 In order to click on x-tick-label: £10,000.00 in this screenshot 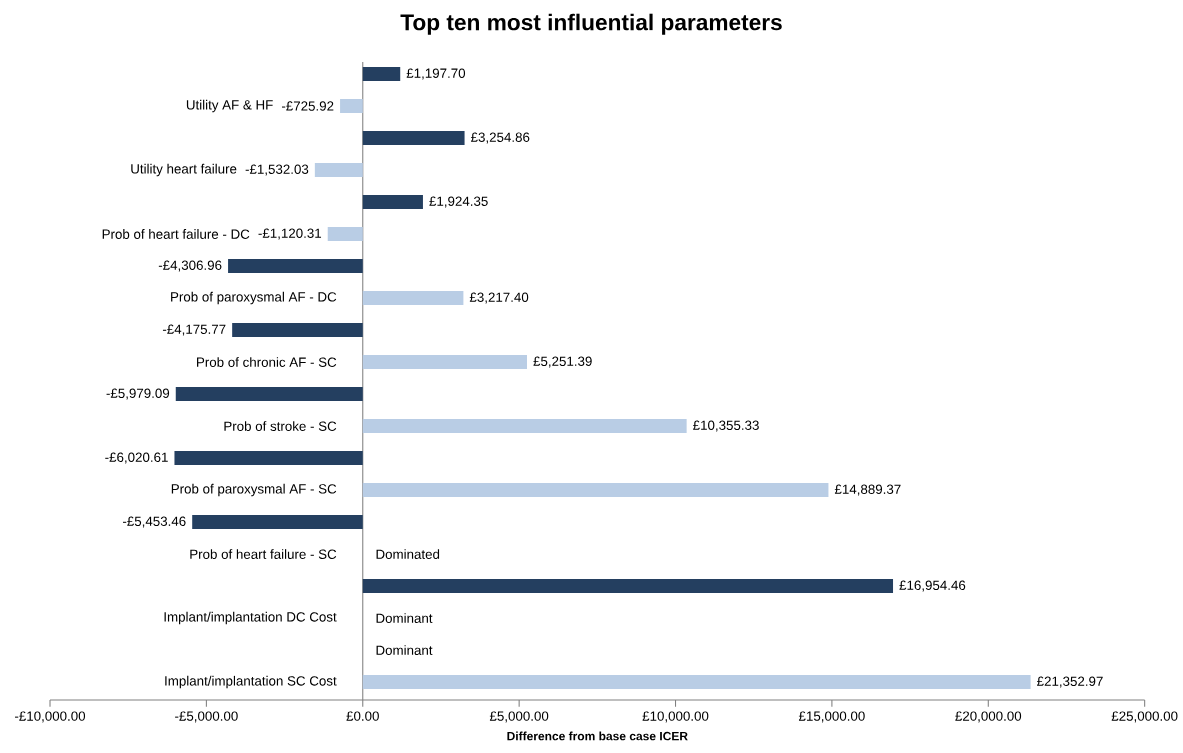, I will do `click(675, 717)`.